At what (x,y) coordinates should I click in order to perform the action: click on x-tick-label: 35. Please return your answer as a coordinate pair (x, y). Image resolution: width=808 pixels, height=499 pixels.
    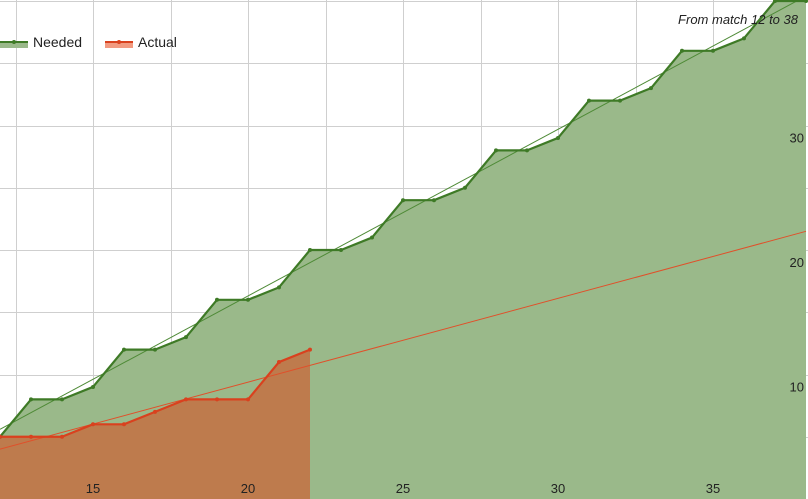
    Looking at the image, I should click on (713, 488).